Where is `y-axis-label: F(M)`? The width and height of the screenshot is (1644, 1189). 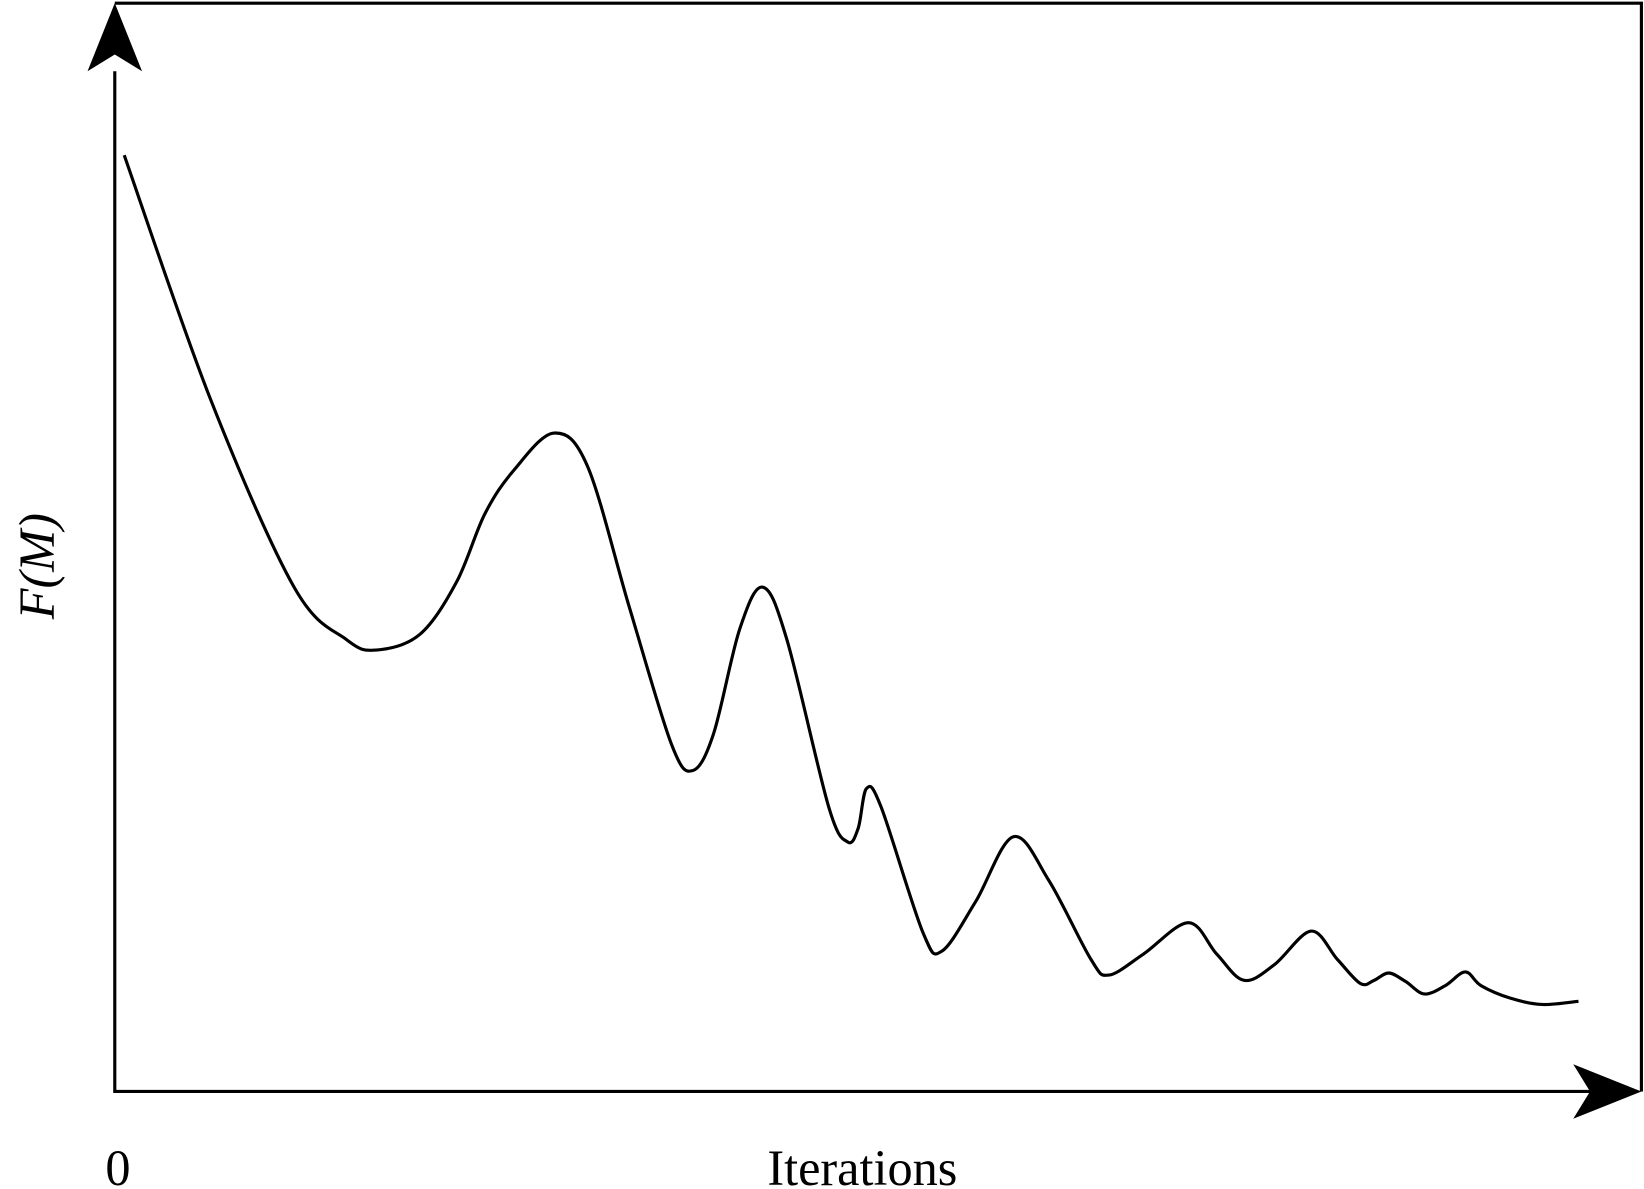
y-axis-label: F(M) is located at coordinates (37, 566).